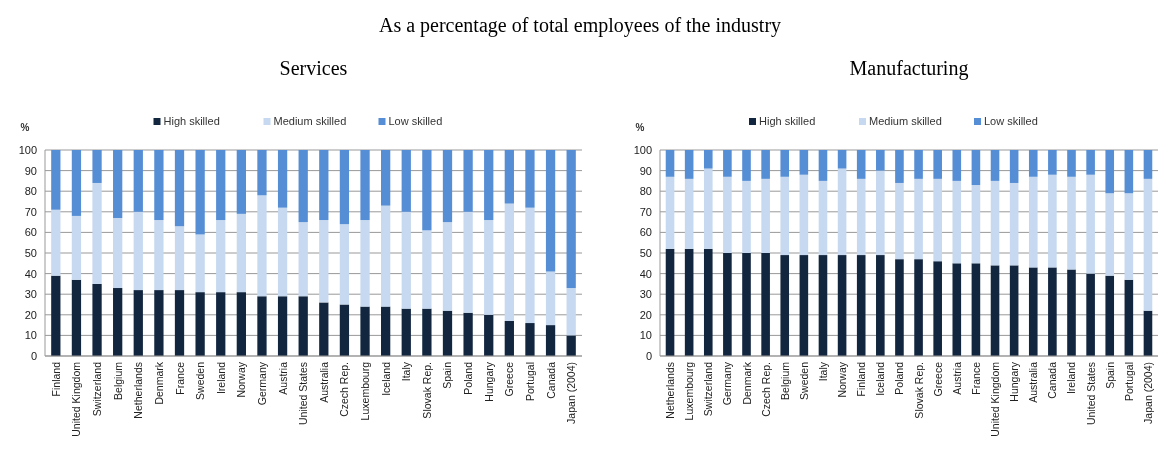  What do you see at coordinates (784, 380) in the screenshot?
I see `x-tick-label: Belgium` at bounding box center [784, 380].